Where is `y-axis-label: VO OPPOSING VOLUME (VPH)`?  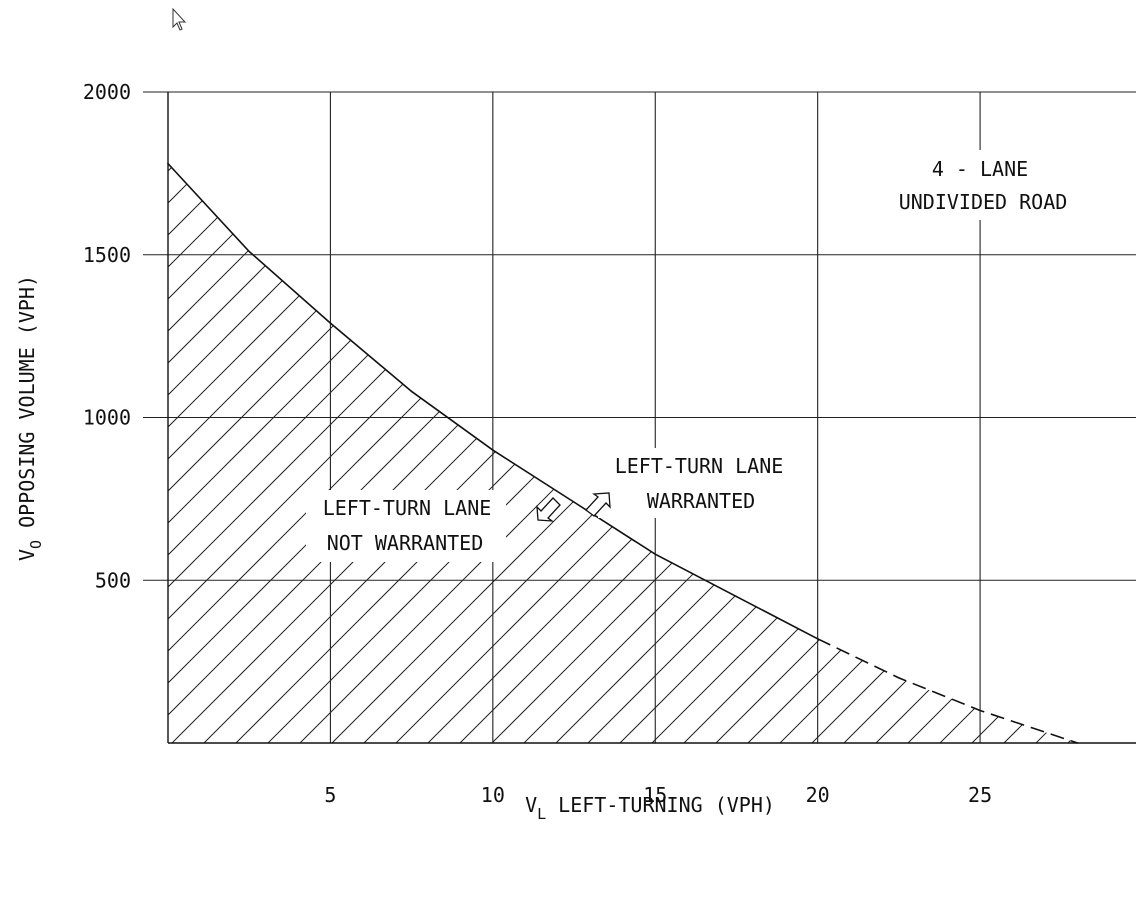 y-axis-label: VO OPPOSING VOLUME (VPH) is located at coordinates (30, 418).